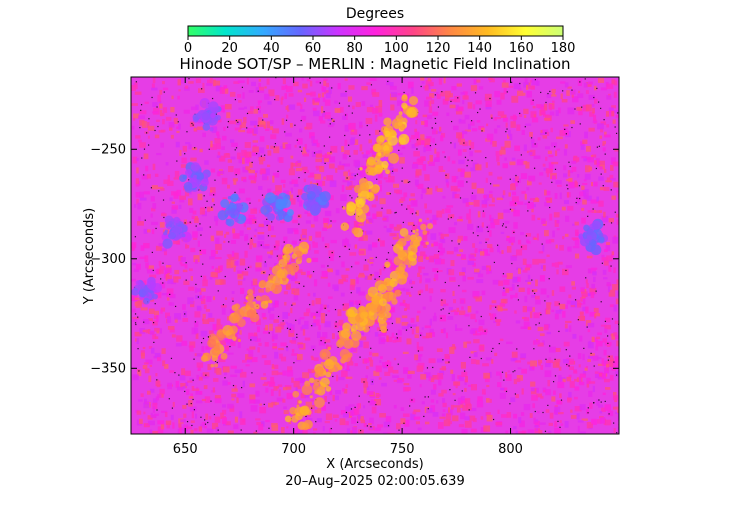  I want to click on y-tick-label: −350, so click(108, 368).